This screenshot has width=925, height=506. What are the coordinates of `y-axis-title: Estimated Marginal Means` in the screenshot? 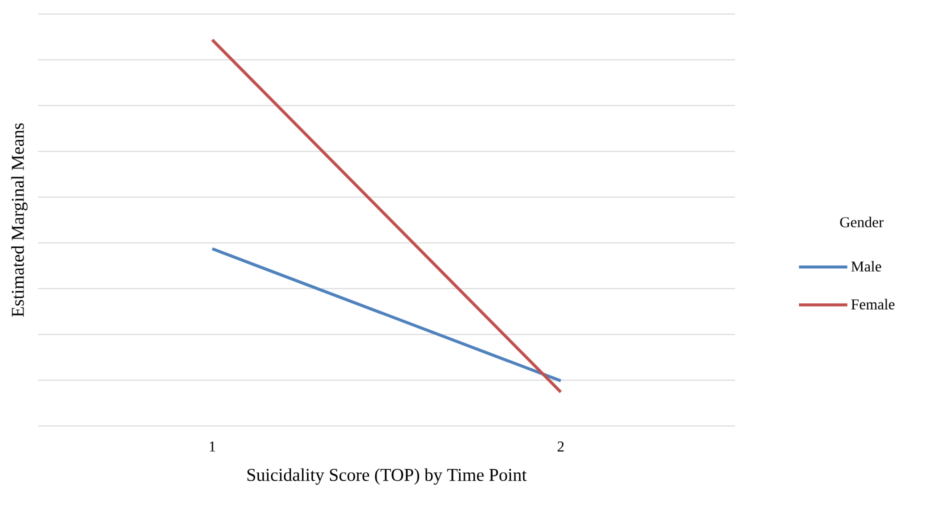 It's located at (19, 220).